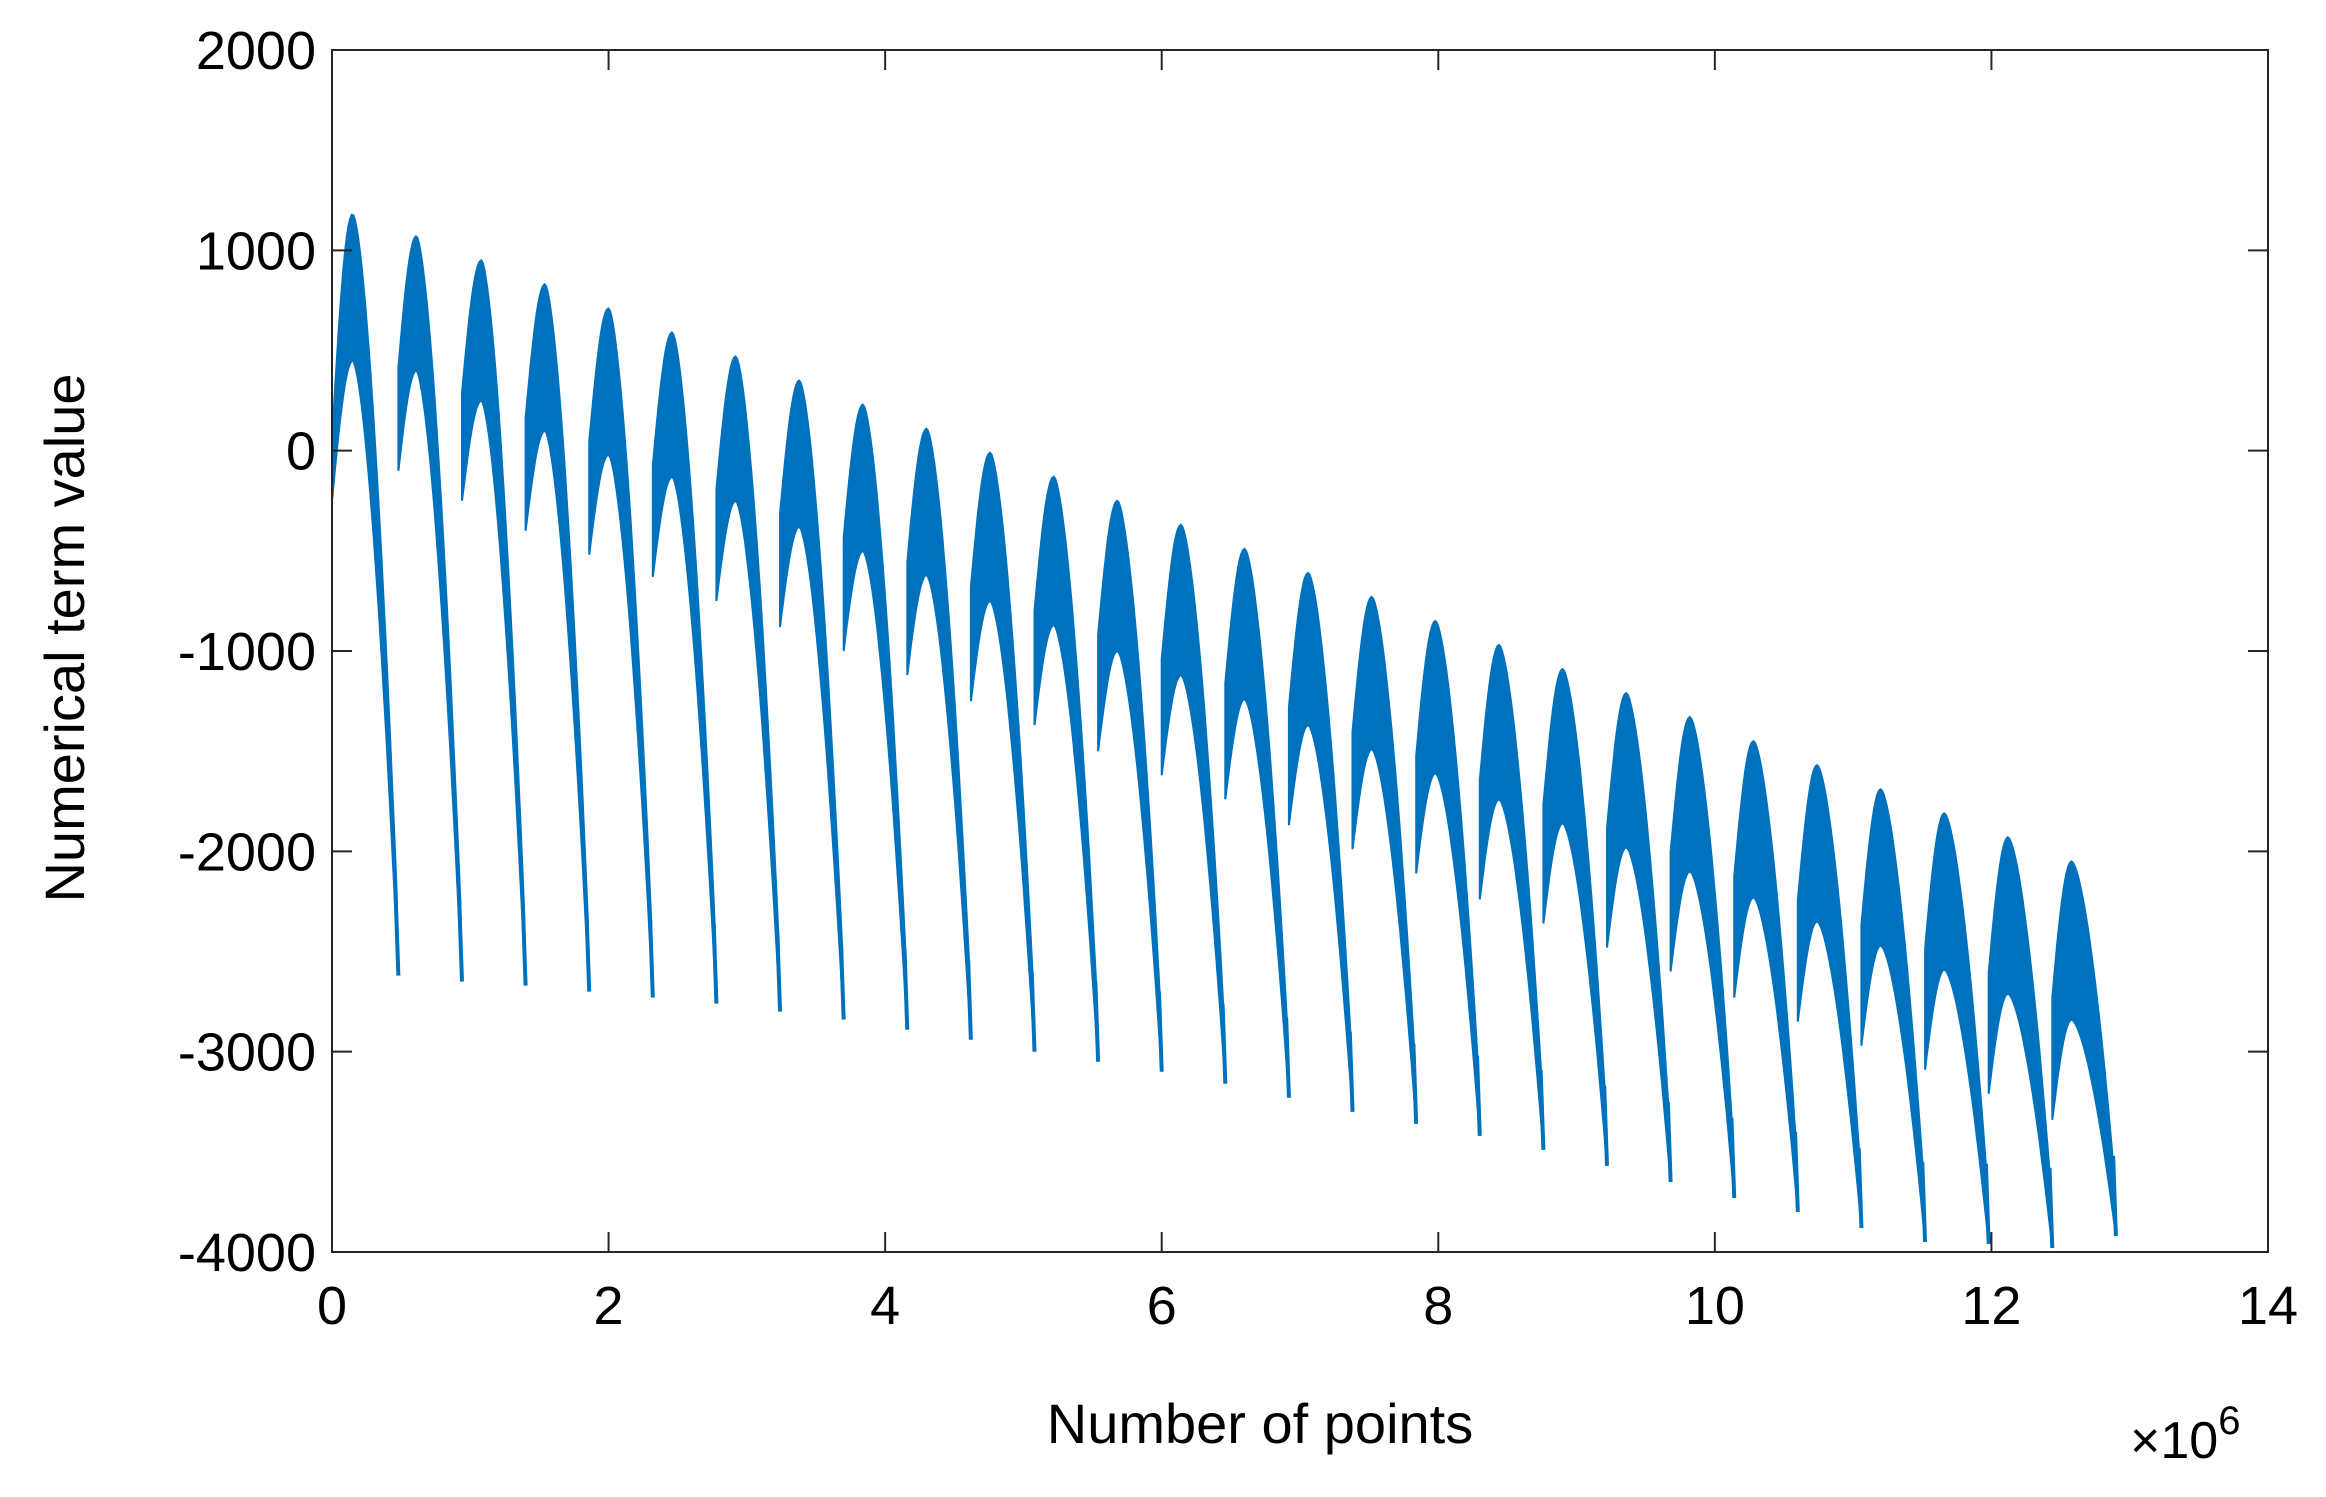  I want to click on x-axis-title: Number of points, so click(1260, 1423).